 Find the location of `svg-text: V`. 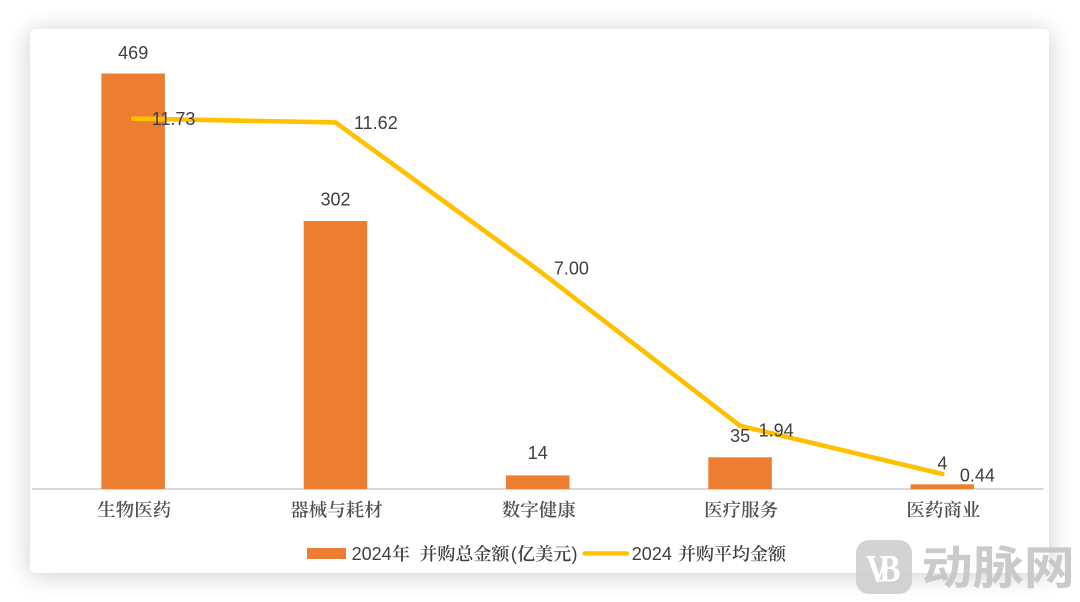

svg-text: V is located at coordinates (877, 569).